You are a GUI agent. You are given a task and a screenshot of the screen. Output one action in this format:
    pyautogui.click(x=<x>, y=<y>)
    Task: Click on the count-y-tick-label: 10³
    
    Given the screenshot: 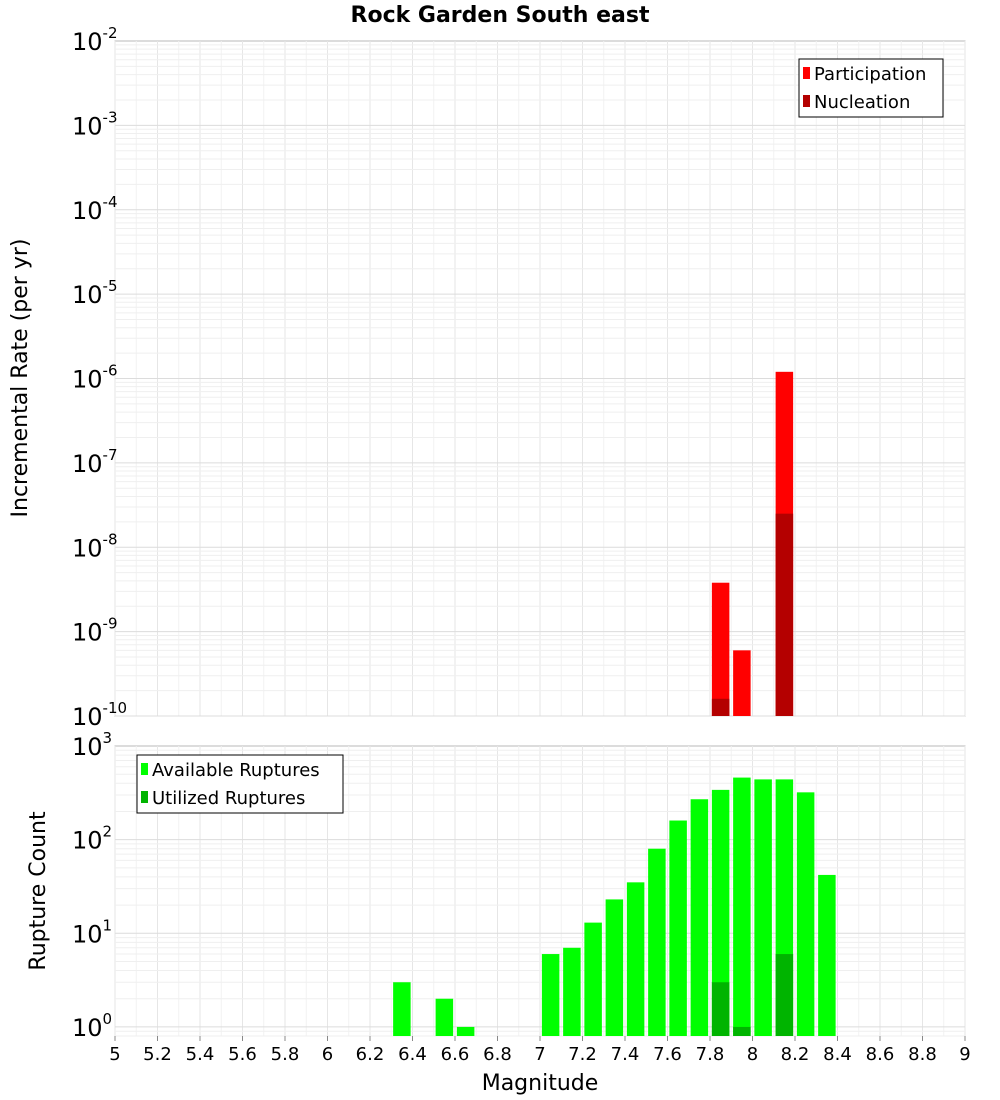 What is the action you would take?
    pyautogui.click(x=92, y=745)
    